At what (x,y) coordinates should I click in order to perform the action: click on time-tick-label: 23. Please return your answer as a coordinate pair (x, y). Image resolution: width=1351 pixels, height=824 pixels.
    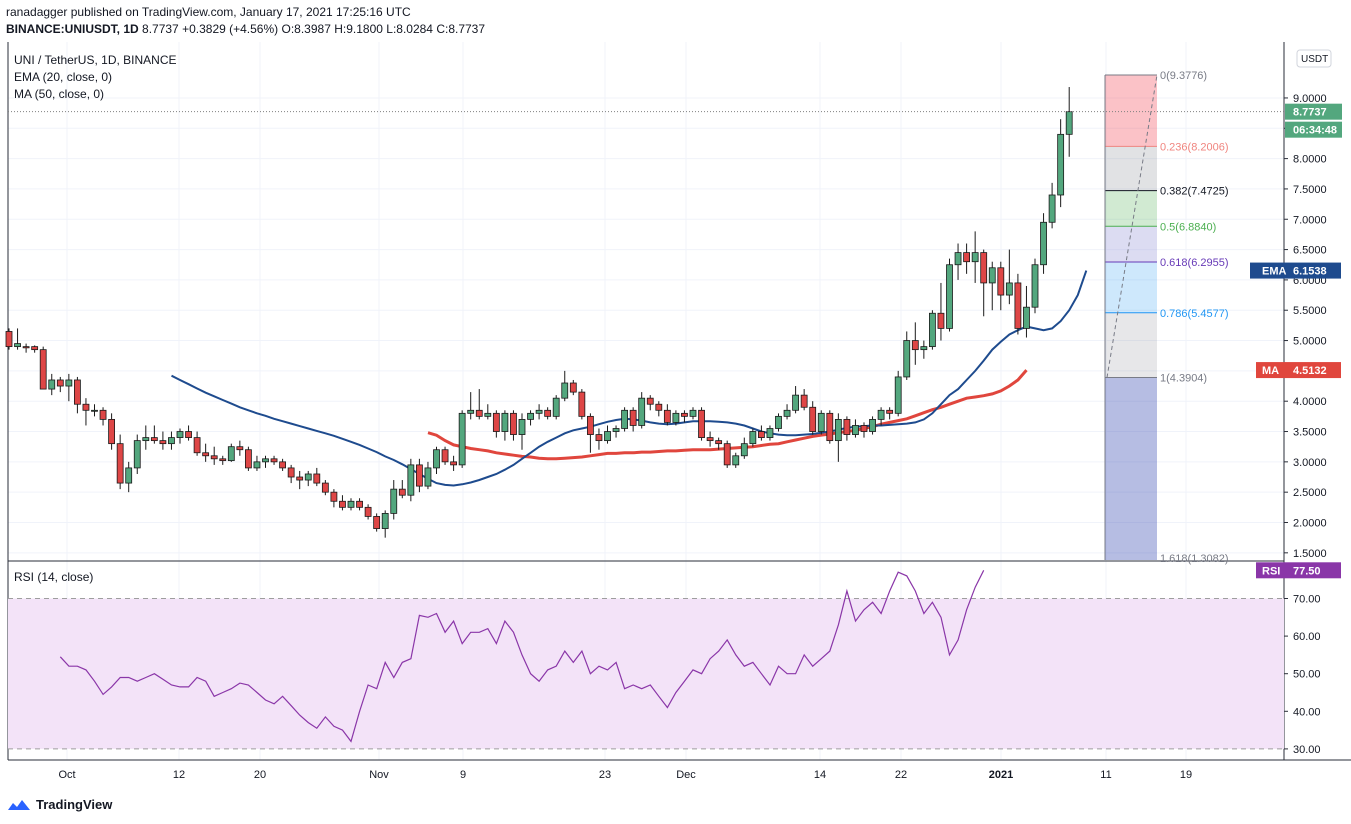
    Looking at the image, I should click on (605, 775).